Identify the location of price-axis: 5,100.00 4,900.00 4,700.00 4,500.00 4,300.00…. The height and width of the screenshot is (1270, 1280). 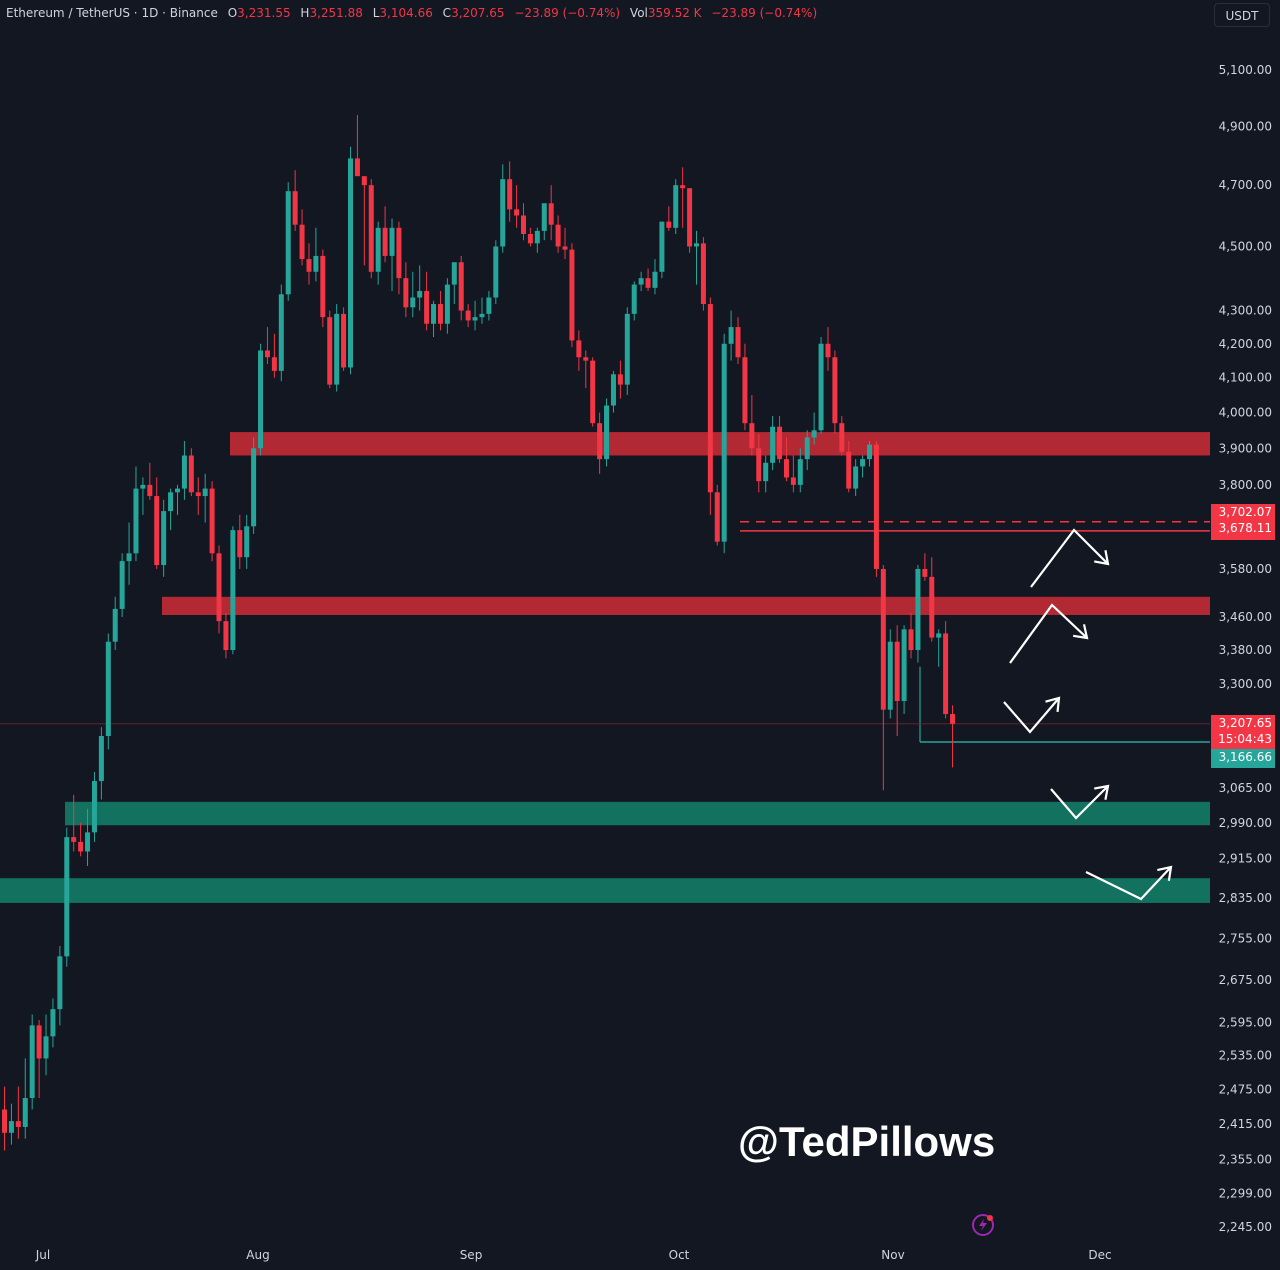
(1245, 648).